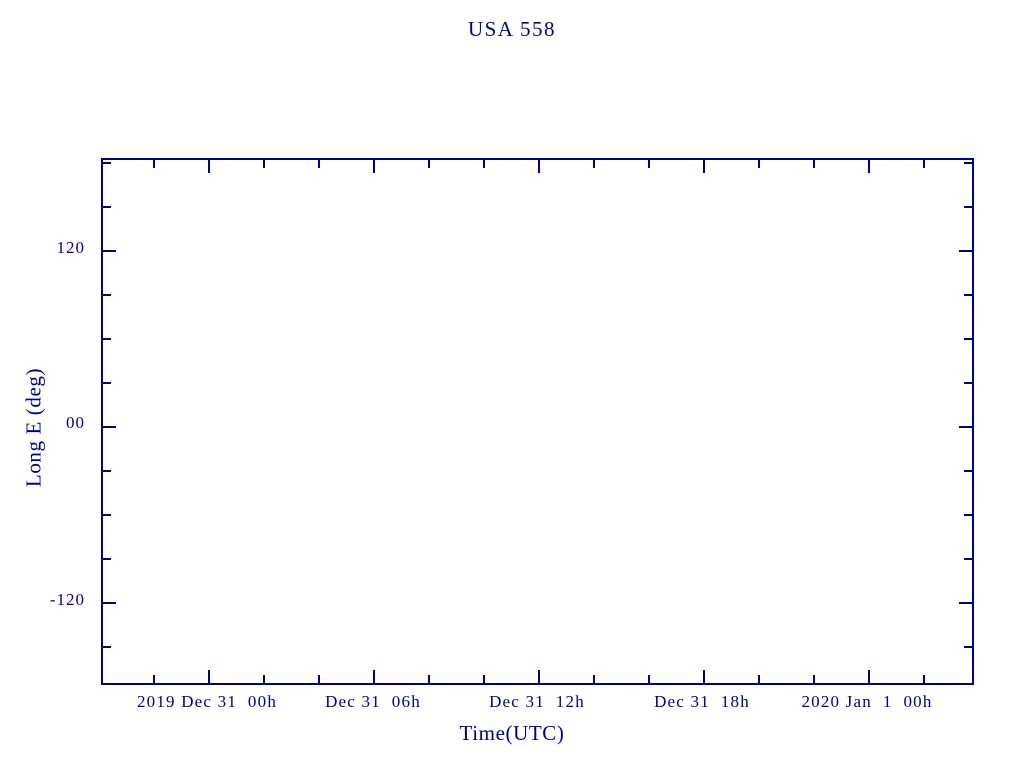  What do you see at coordinates (512, 29) in the screenshot?
I see `chart-title: USA 558` at bounding box center [512, 29].